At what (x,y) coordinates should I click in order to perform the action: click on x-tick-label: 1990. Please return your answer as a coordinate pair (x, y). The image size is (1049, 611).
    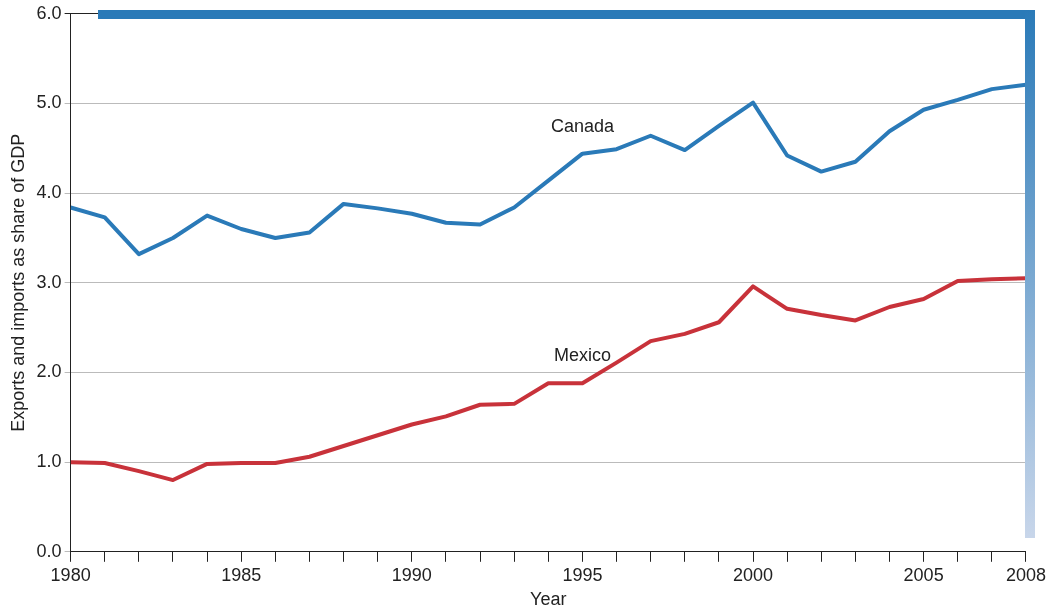
    Looking at the image, I should click on (411, 574).